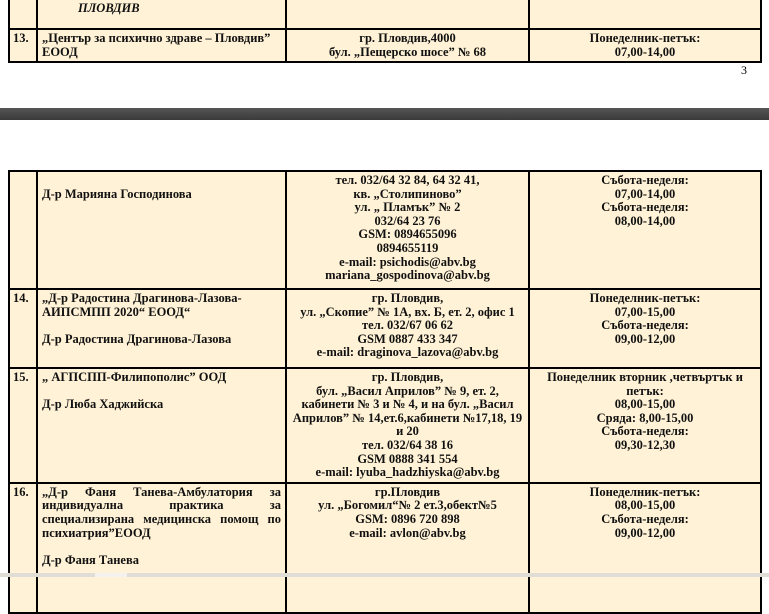 The height and width of the screenshot is (614, 769). I want to click on horizontal-scrollbar, so click(384, 575).